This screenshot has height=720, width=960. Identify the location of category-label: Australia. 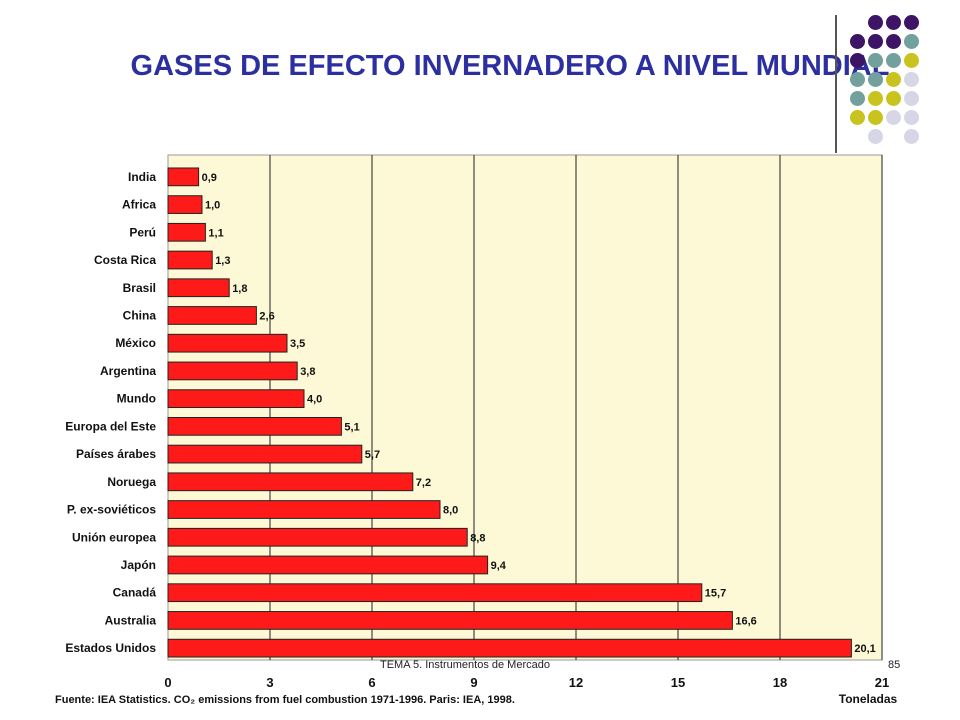
(131, 620).